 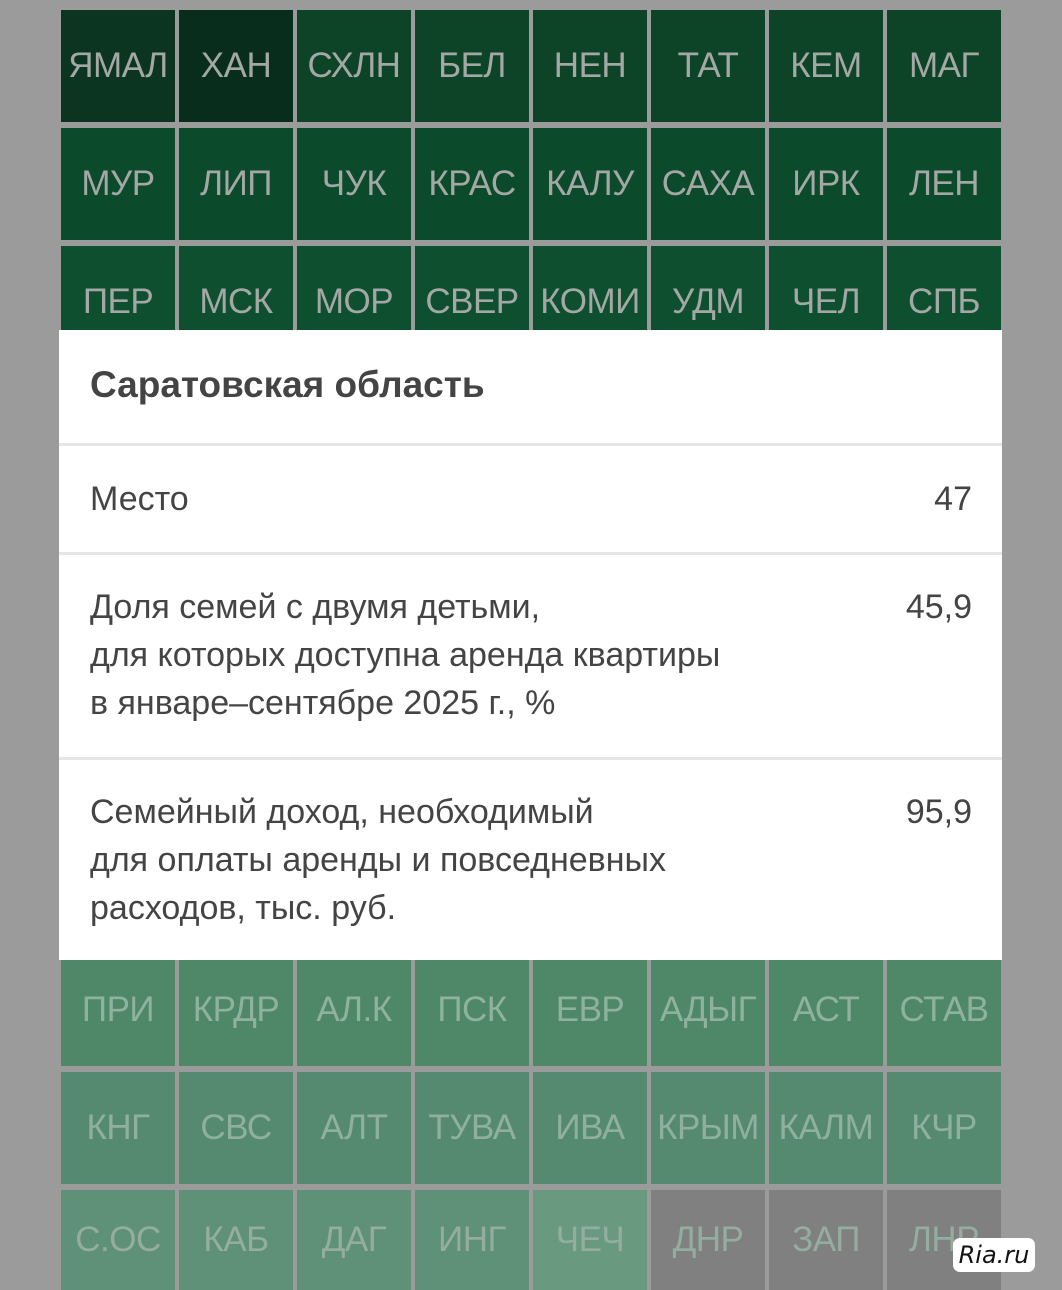 I want to click on region-tile: ЛЕН, so click(x=944, y=184).